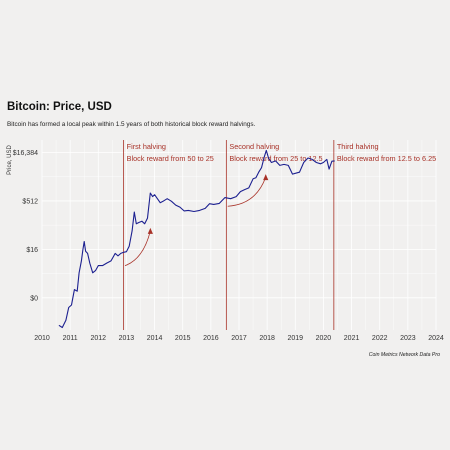 This screenshot has height=450, width=450. What do you see at coordinates (30, 201) in the screenshot?
I see `y-tick-label: $512` at bounding box center [30, 201].